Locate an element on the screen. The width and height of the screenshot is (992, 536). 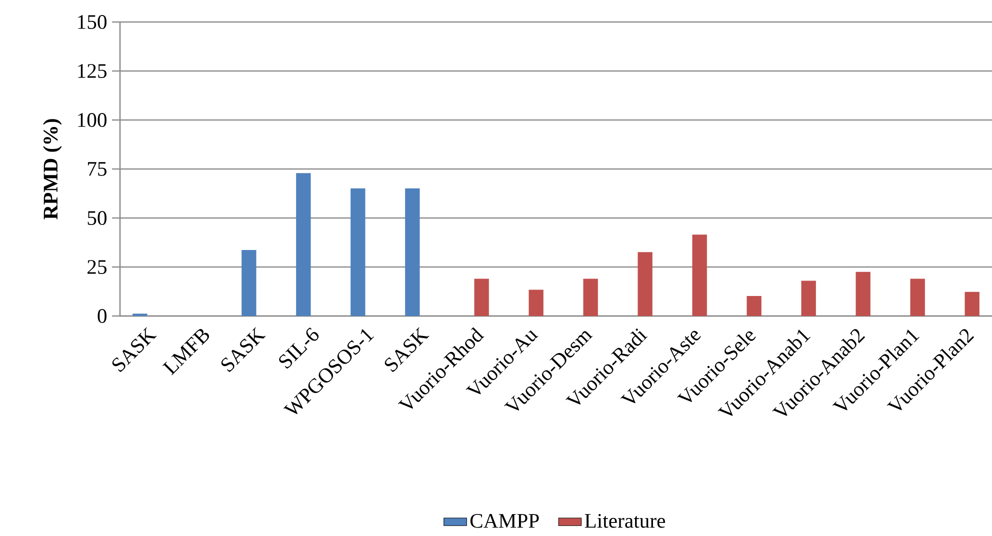
y-tick-label: 0 is located at coordinates (102, 316).